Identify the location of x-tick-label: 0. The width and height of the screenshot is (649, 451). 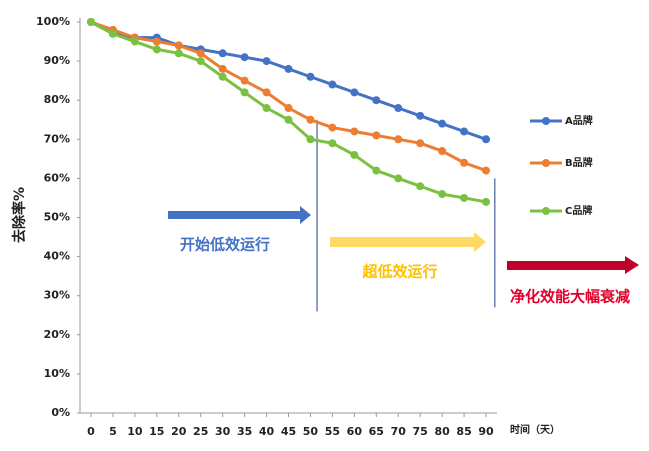
(91, 431).